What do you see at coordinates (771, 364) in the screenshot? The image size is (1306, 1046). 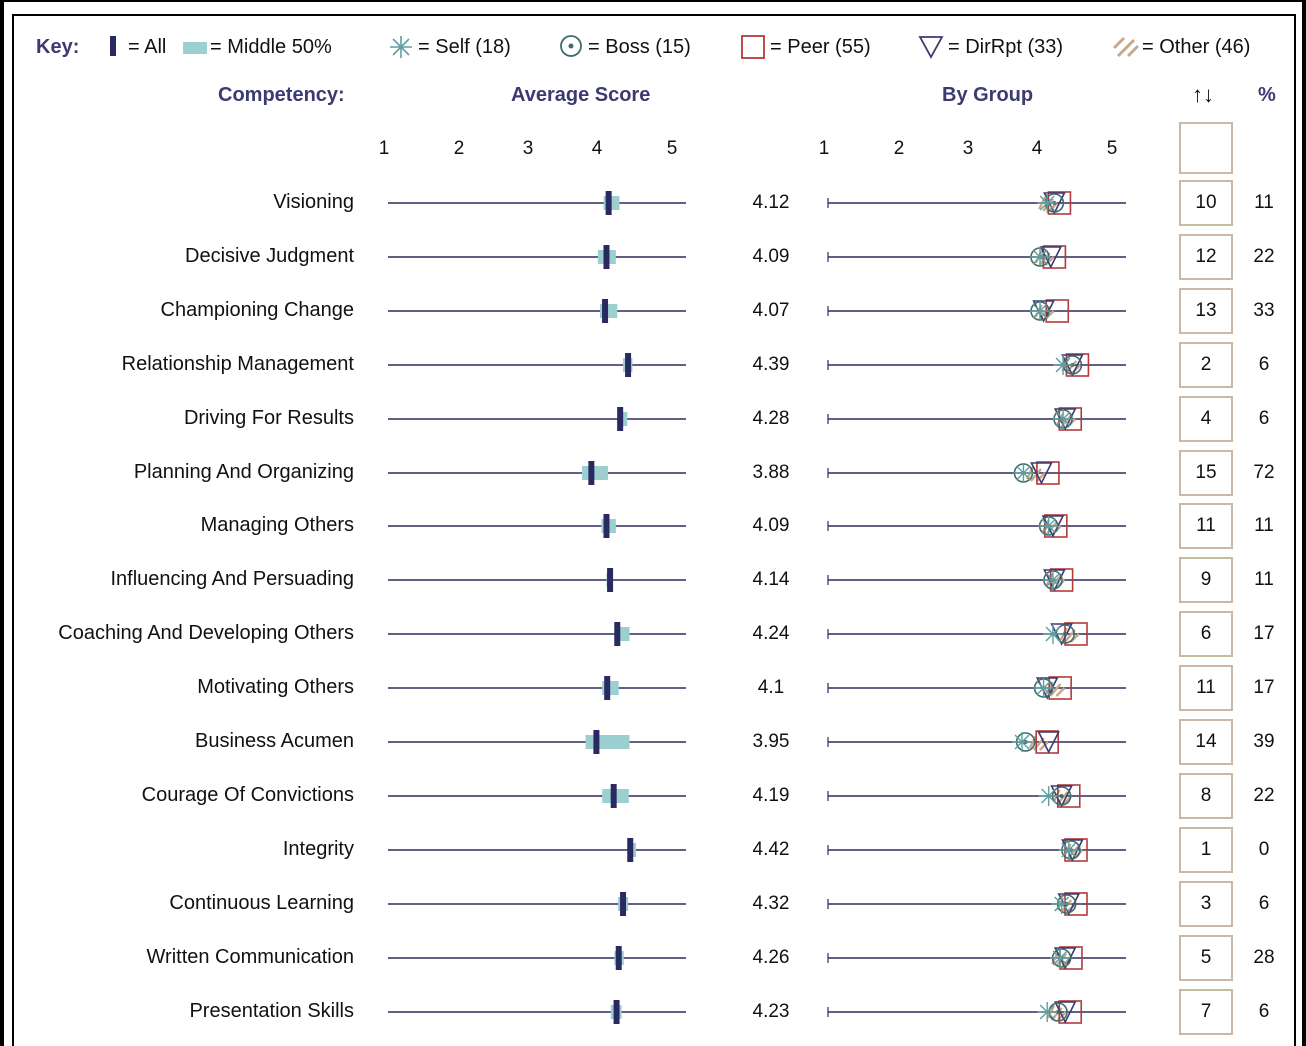 I see `average-score-value: 4.39` at bounding box center [771, 364].